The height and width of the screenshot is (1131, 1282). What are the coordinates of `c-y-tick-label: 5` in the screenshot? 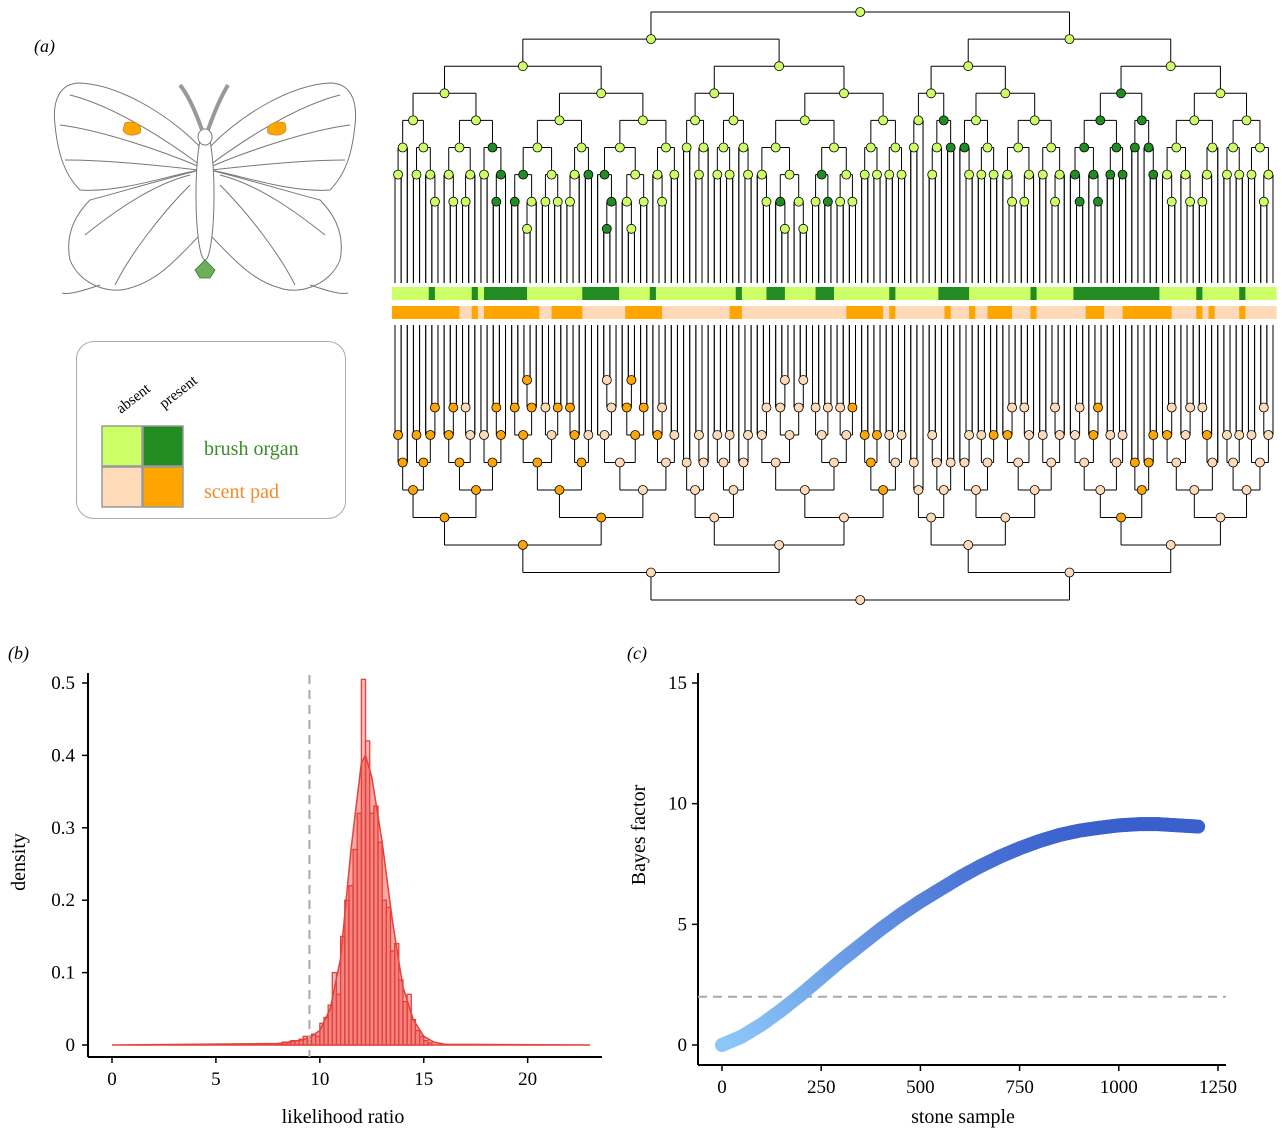 It's located at (683, 924).